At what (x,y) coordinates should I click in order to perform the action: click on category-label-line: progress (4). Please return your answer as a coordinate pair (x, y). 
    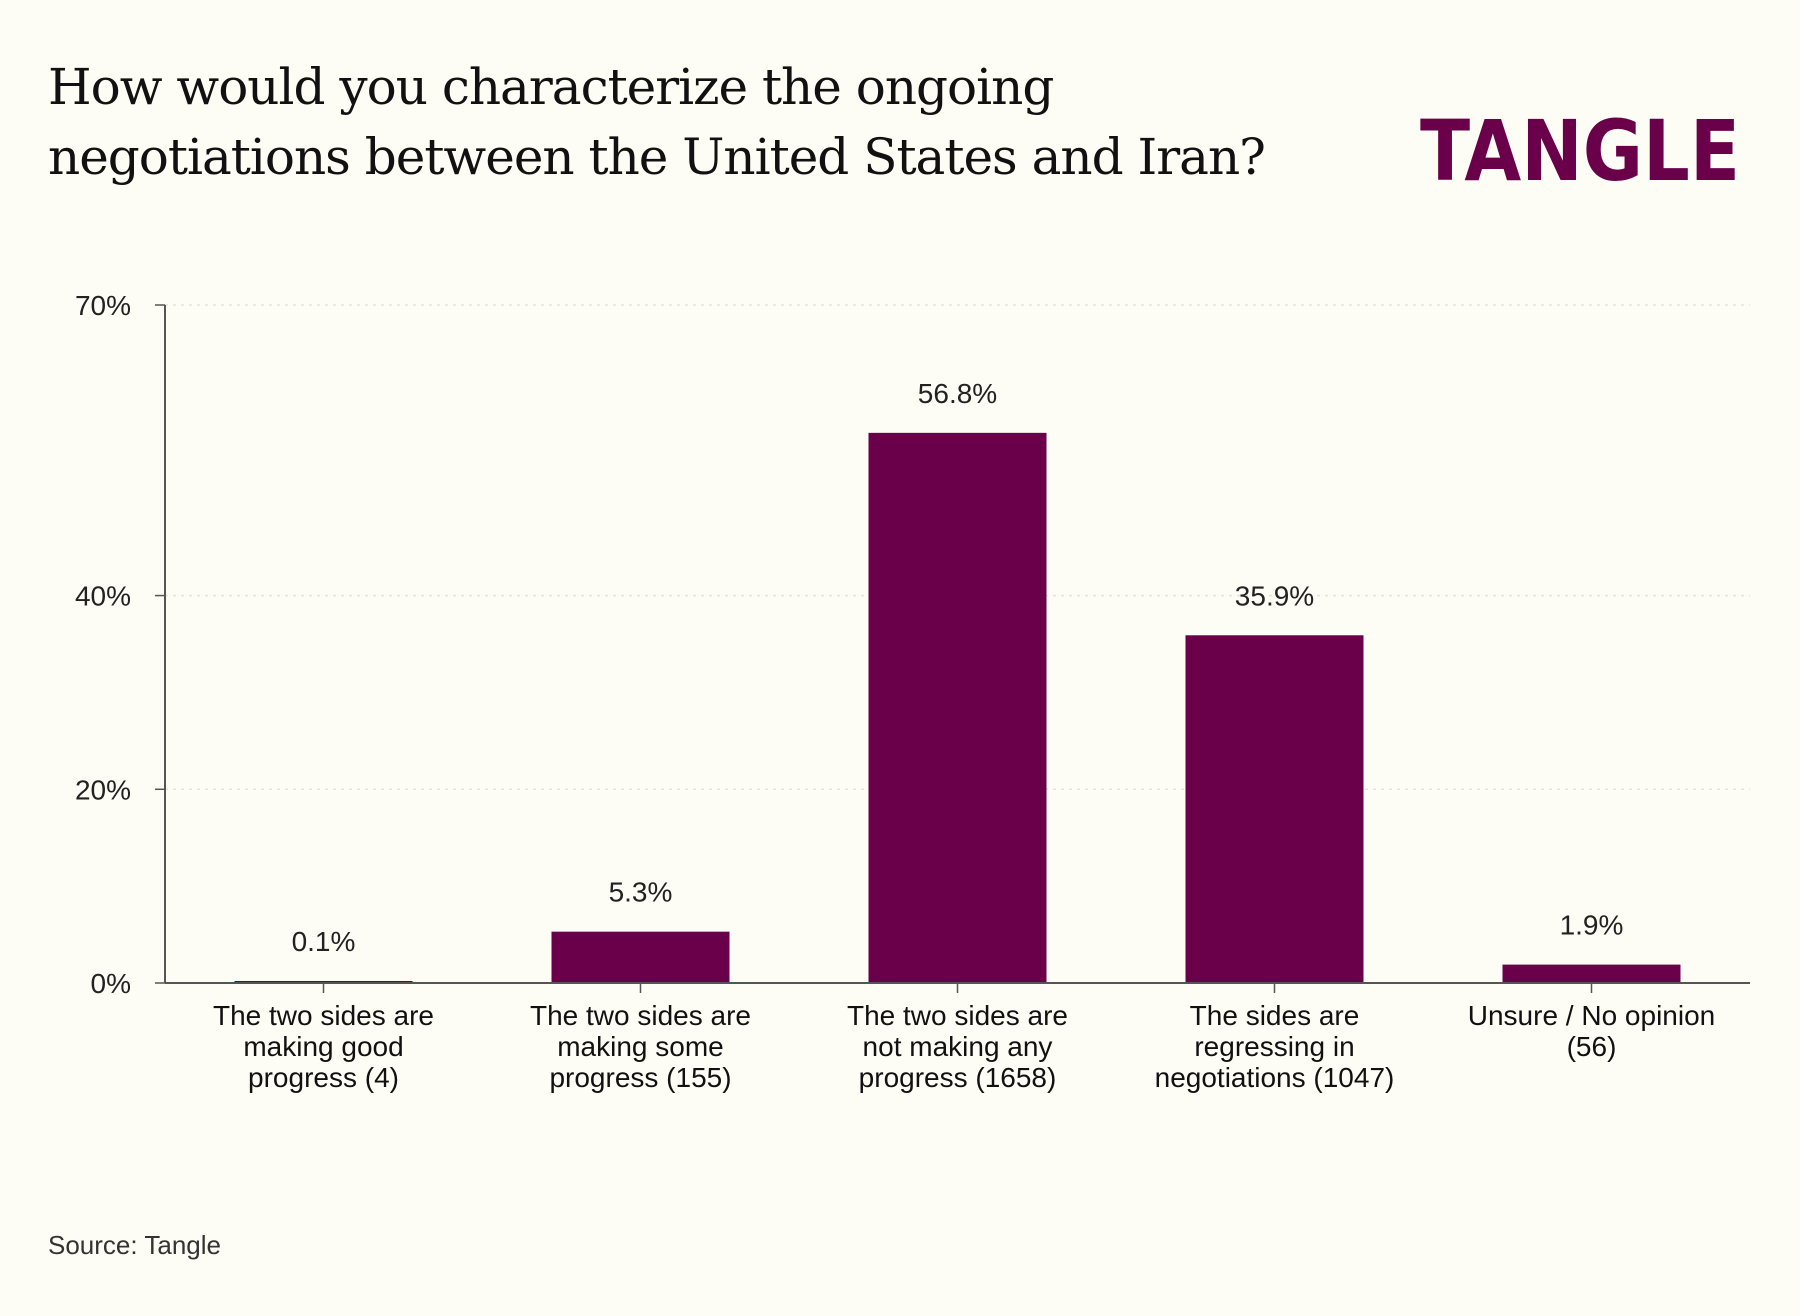
    Looking at the image, I should click on (323, 1077).